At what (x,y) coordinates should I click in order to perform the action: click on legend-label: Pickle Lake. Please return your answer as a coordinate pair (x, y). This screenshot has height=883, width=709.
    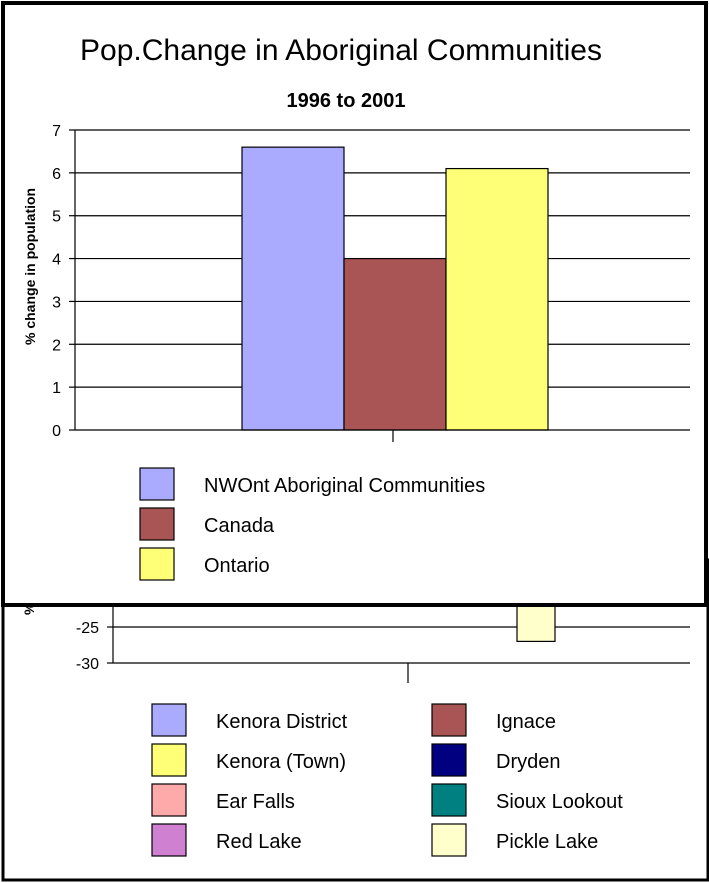
    Looking at the image, I should click on (547, 842).